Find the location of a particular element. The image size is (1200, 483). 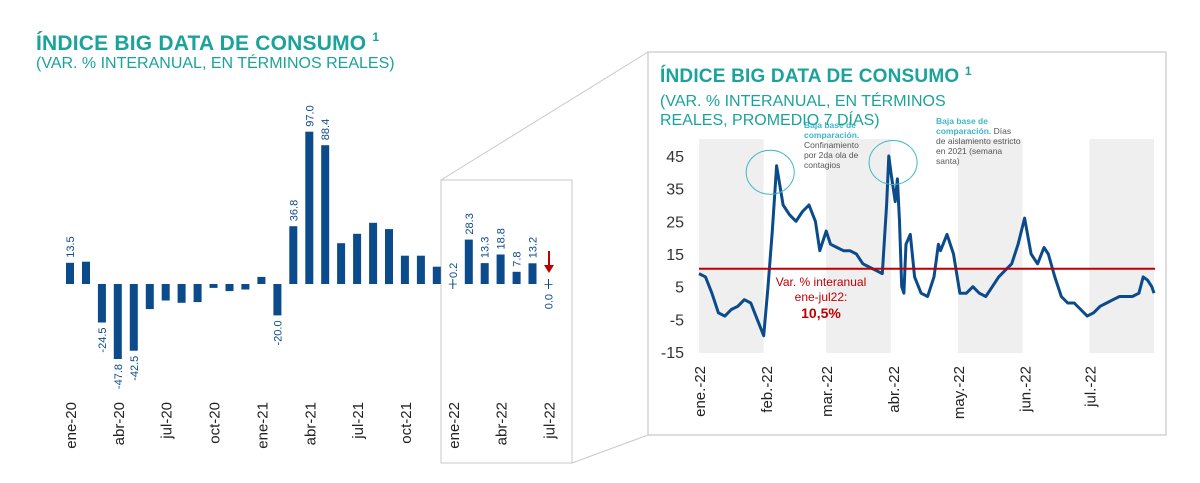

y-tick-5: 5 is located at coordinates (679, 288).